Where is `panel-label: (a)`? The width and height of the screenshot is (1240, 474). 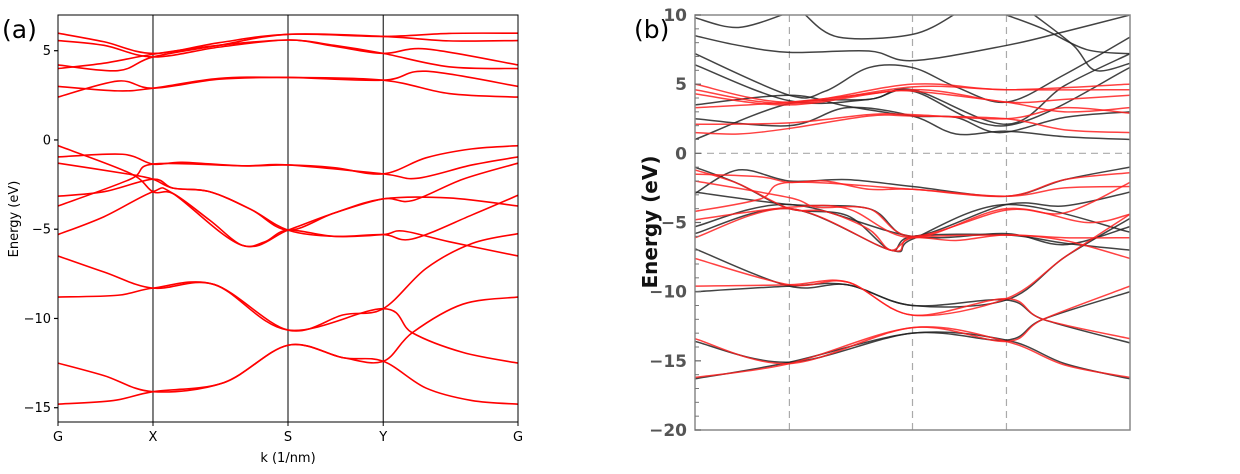
panel-label: (a) is located at coordinates (19, 29).